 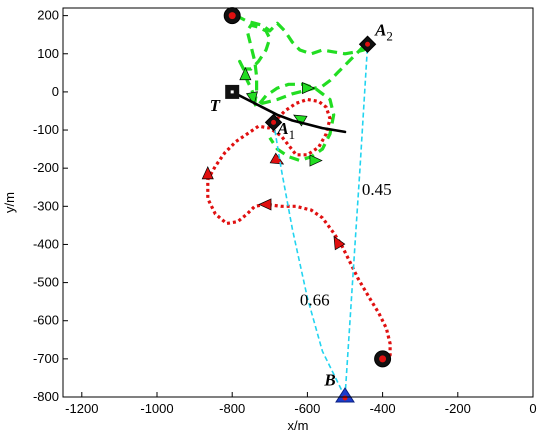 I want to click on x-tick-label: -600, so click(x=307, y=408).